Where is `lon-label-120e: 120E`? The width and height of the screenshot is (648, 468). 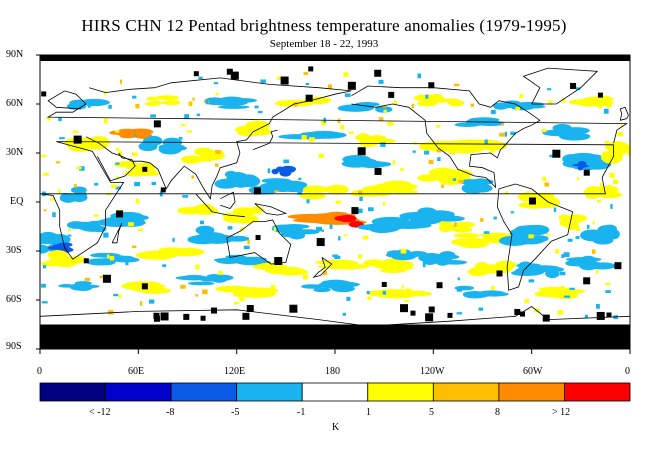
lon-label-120e: 120E is located at coordinates (235, 371).